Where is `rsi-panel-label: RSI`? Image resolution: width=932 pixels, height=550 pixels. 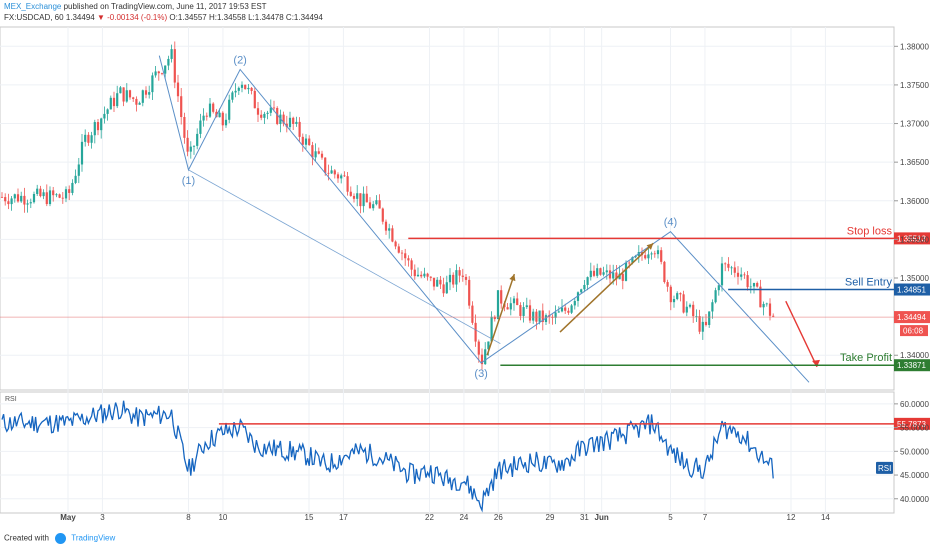 rsi-panel-label: RSI is located at coordinates (11, 399).